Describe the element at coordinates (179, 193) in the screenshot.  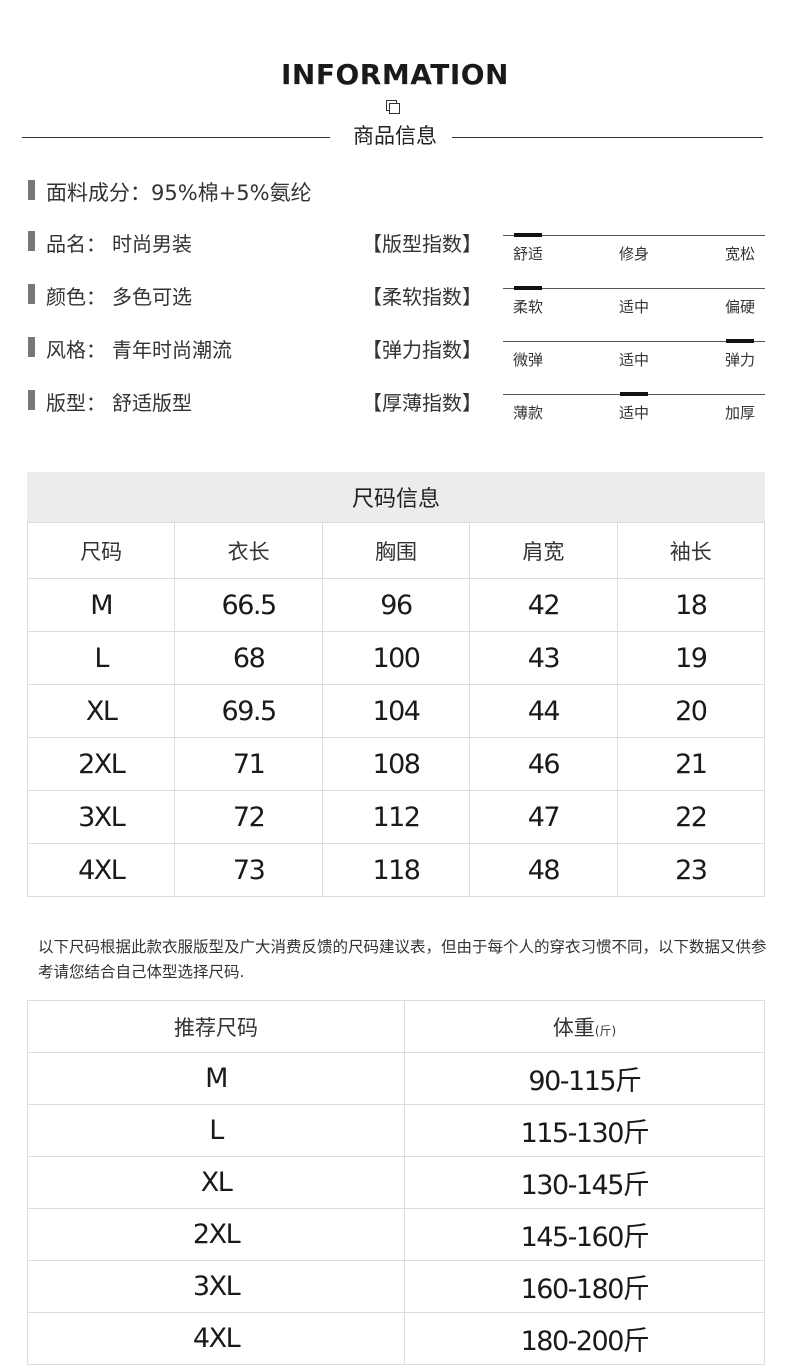
I see `fabric: 面料成分：95%棉+5%氨纶` at that location.